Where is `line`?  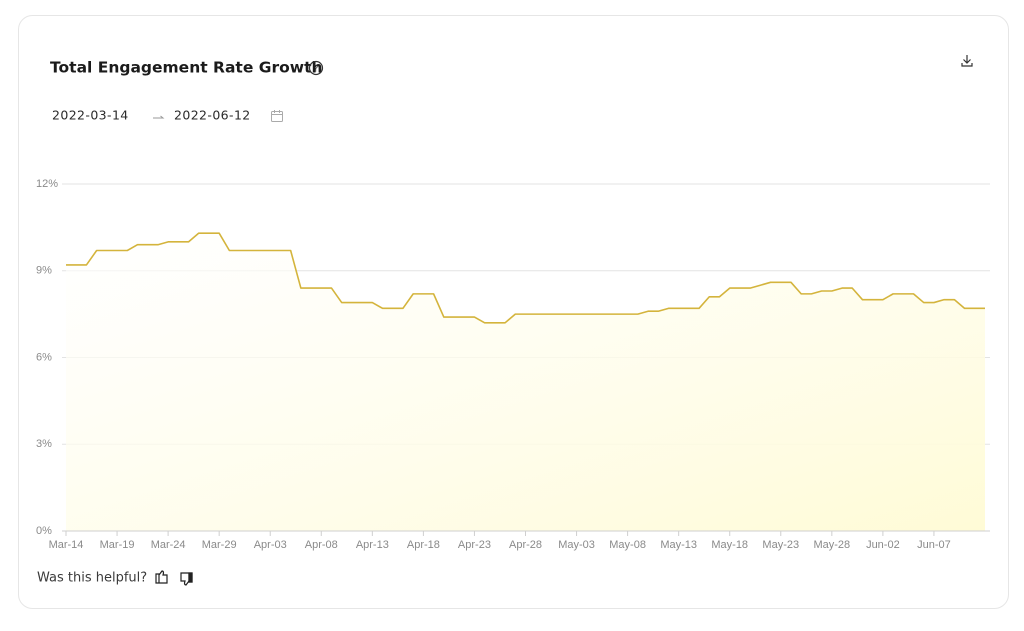
line is located at coordinates (525, 278).